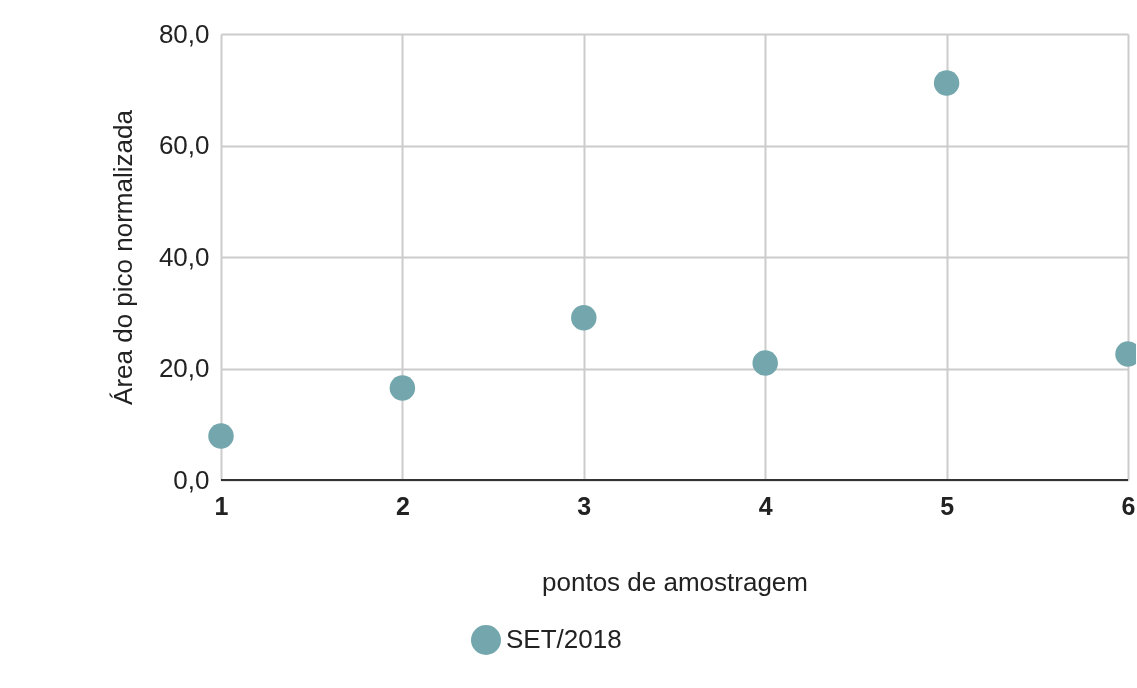 The width and height of the screenshot is (1137, 688). Describe the element at coordinates (122, 257) in the screenshot. I see `y-axis-title: Área do pico normalizada` at that location.